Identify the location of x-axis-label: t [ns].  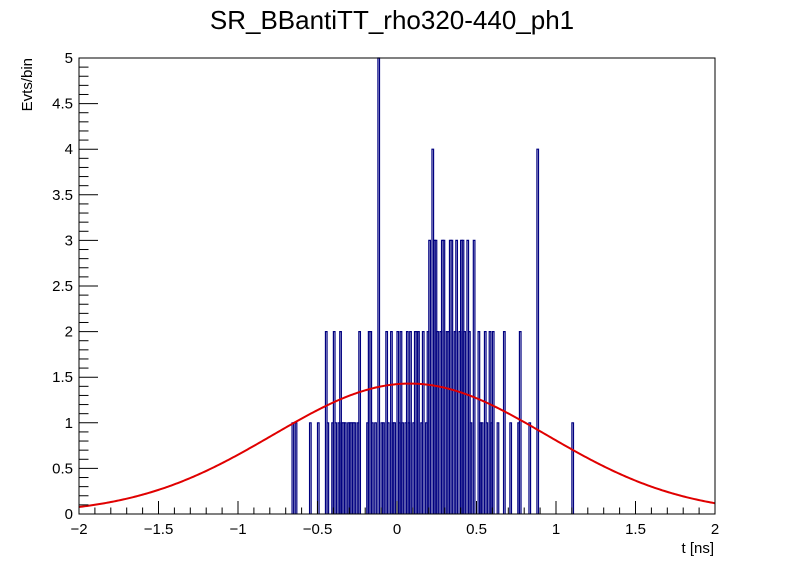
(697, 548).